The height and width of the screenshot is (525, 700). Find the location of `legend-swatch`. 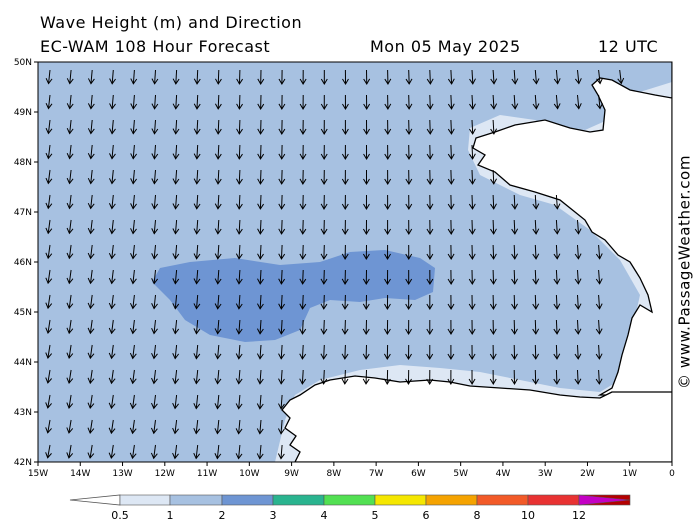

legend-swatch is located at coordinates (553, 500).